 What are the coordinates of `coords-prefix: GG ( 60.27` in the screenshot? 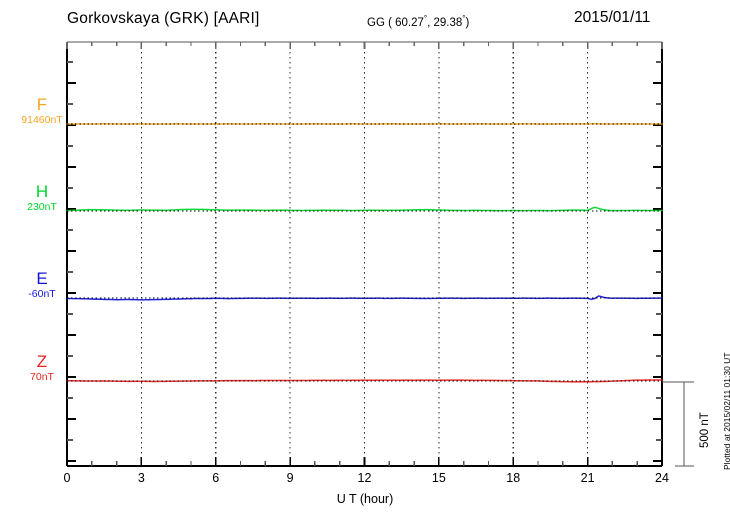 It's located at (395, 22).